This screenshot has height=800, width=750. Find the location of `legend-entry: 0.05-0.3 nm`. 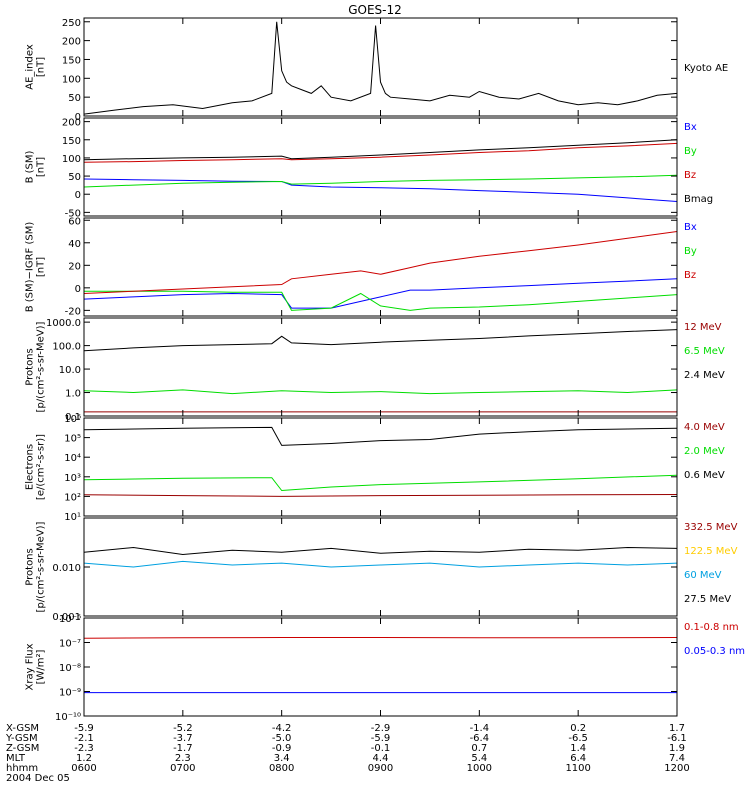

legend-entry: 0.05-0.3 nm is located at coordinates (714, 651).